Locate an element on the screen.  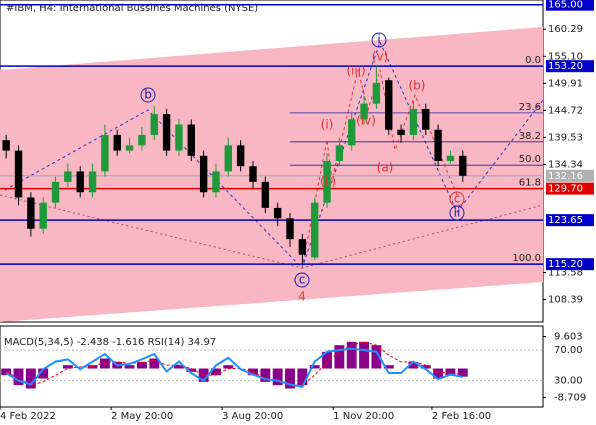
fib-label: 23.6 is located at coordinates (530, 107).